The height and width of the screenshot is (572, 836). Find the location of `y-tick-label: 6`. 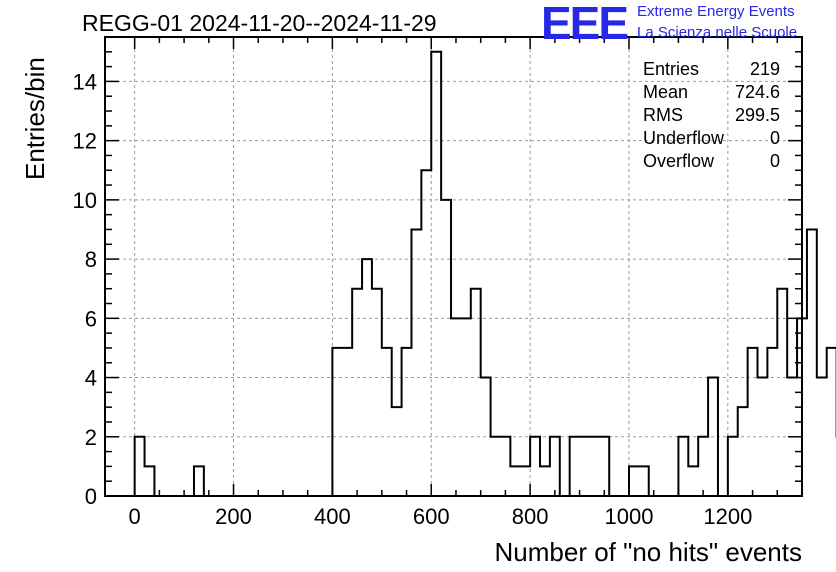

y-tick-label: 6 is located at coordinates (91, 318).